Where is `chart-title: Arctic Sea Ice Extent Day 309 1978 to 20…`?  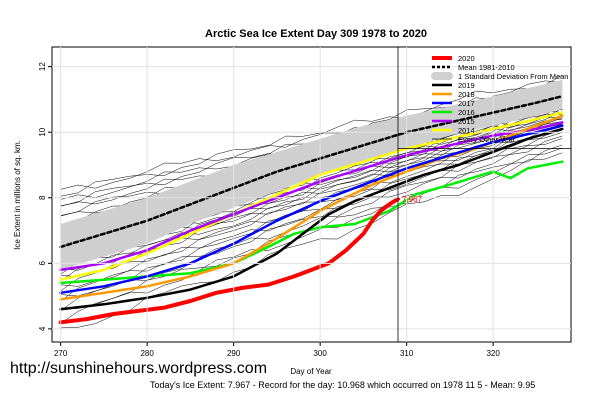 chart-title: Arctic Sea Ice Extent Day 309 1978 to 20… is located at coordinates (316, 34).